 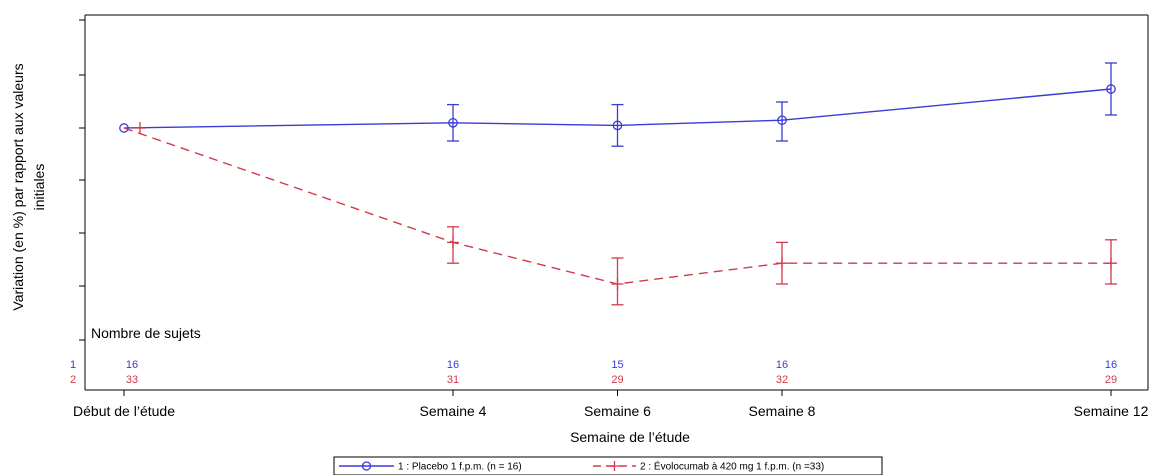 What do you see at coordinates (782, 365) in the screenshot?
I see `count-1-3: 16` at bounding box center [782, 365].